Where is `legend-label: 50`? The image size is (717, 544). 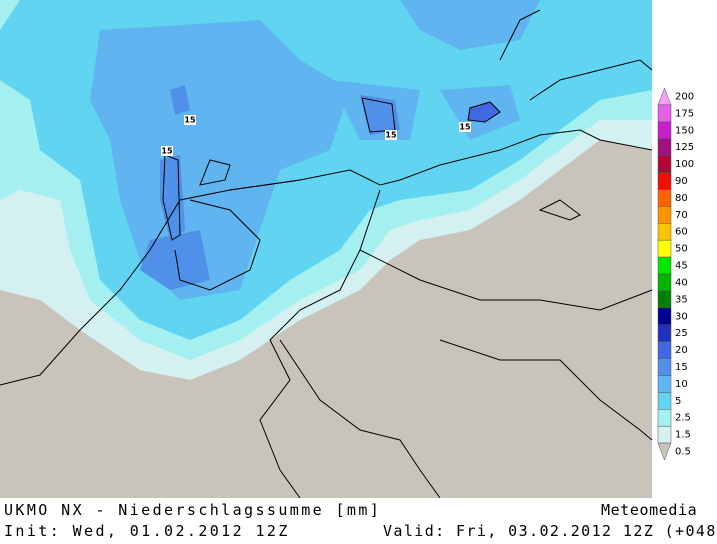
legend-label: 50 is located at coordinates (681, 249).